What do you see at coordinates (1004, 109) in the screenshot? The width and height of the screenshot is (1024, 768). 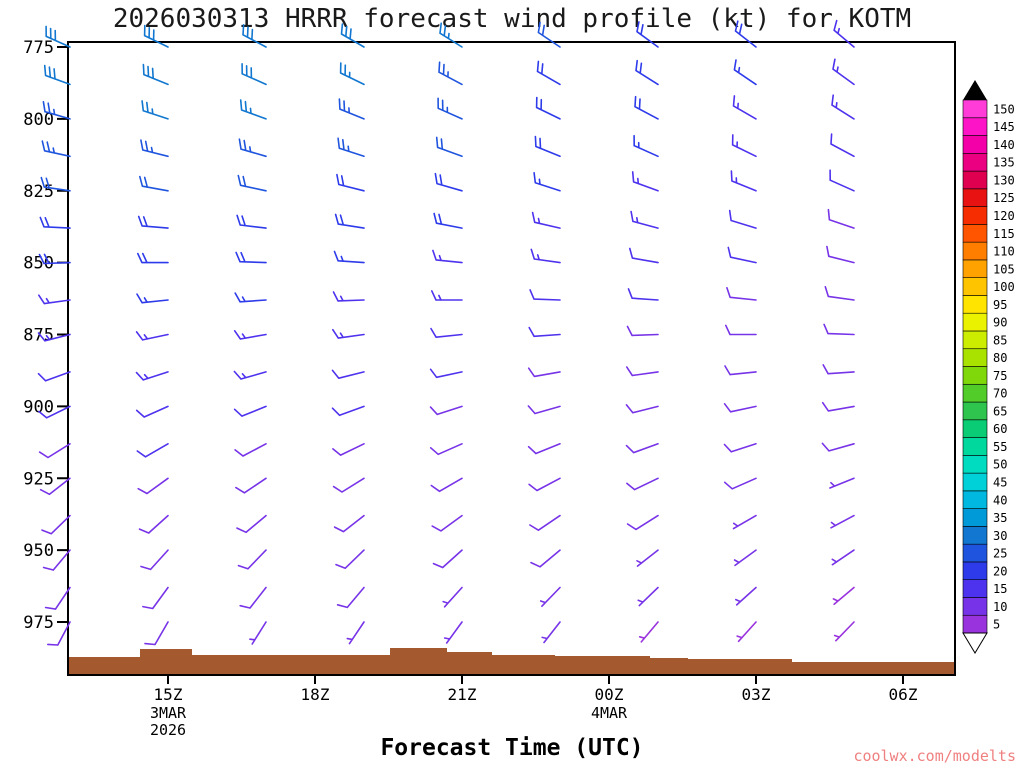 I see `colorbar-label: 150` at bounding box center [1004, 109].